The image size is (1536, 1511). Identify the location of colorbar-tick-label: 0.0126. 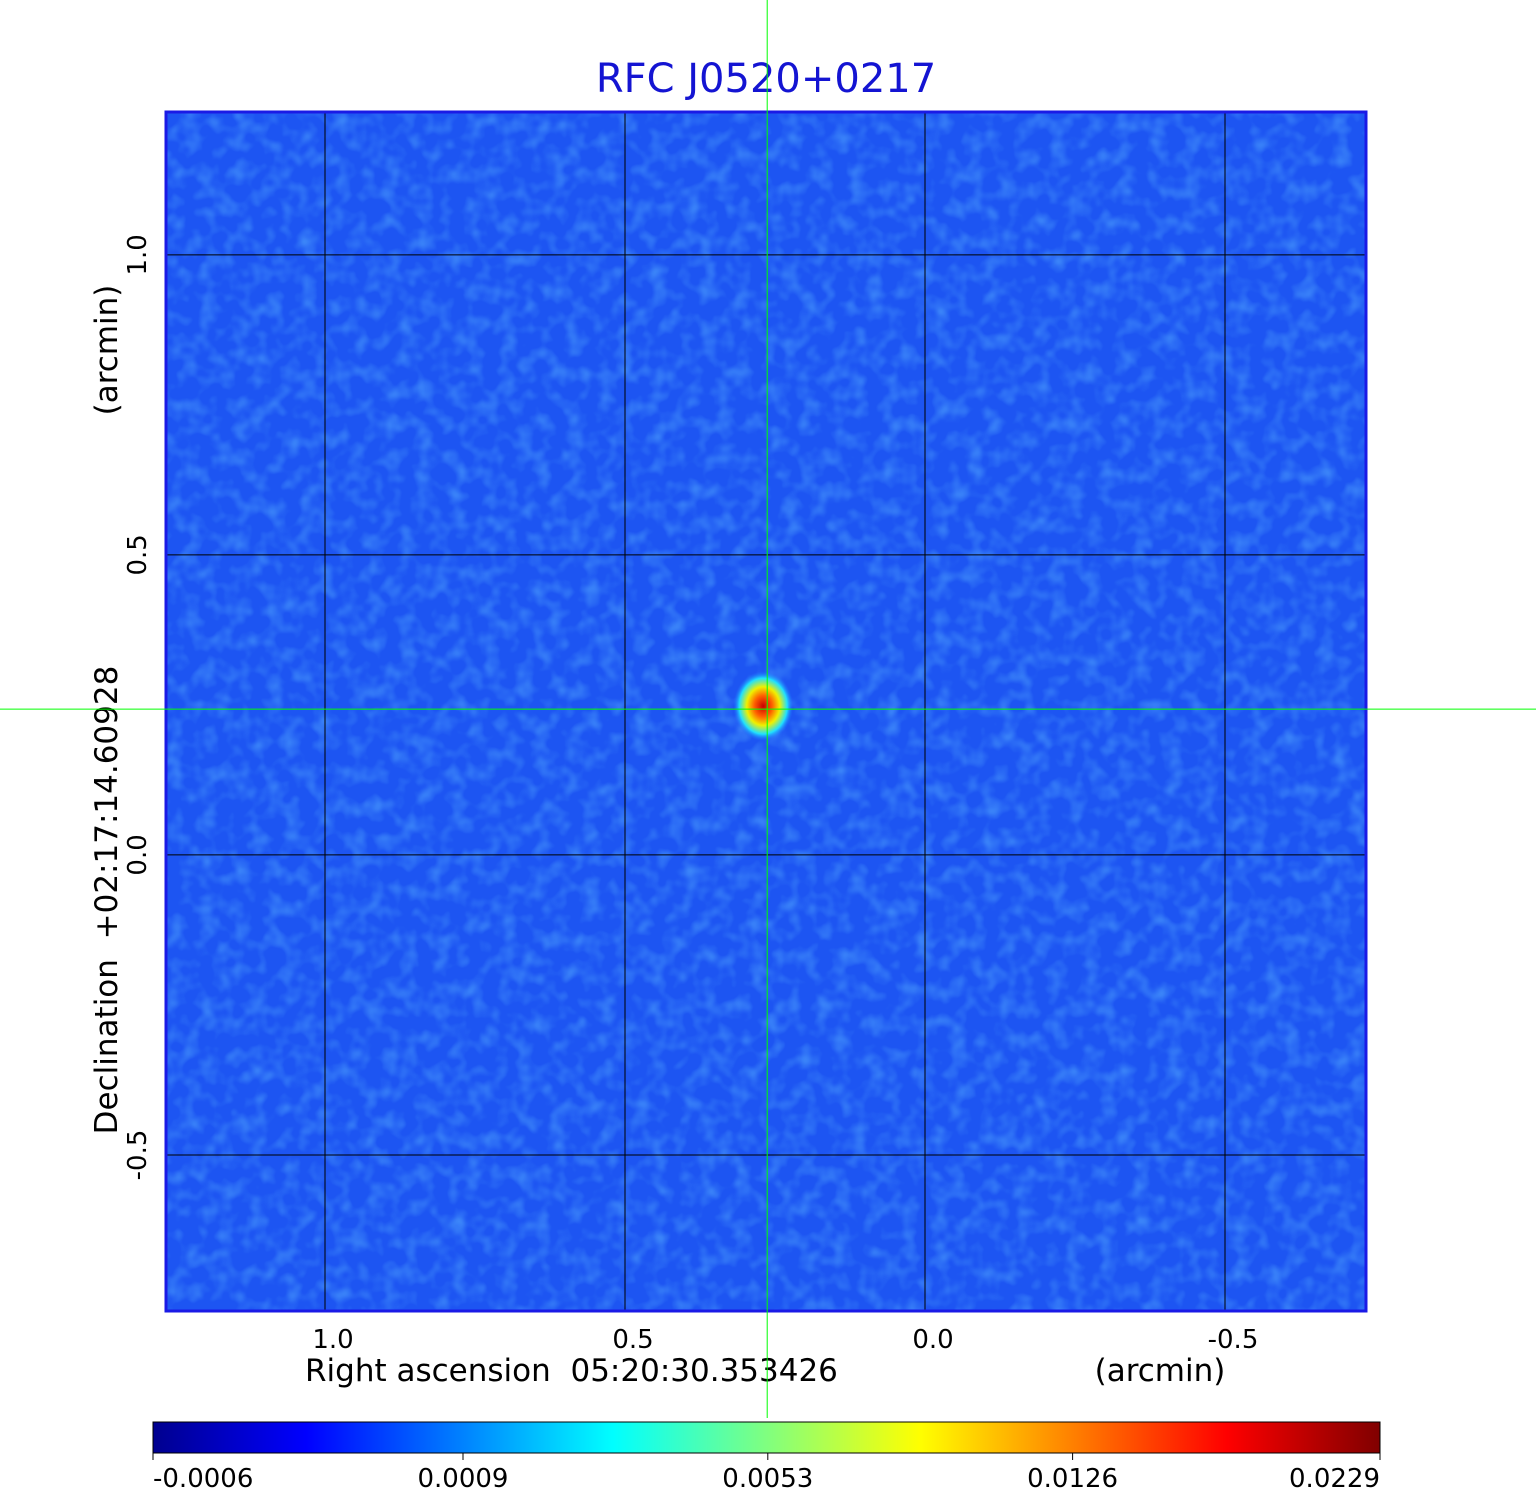
(1072, 1479).